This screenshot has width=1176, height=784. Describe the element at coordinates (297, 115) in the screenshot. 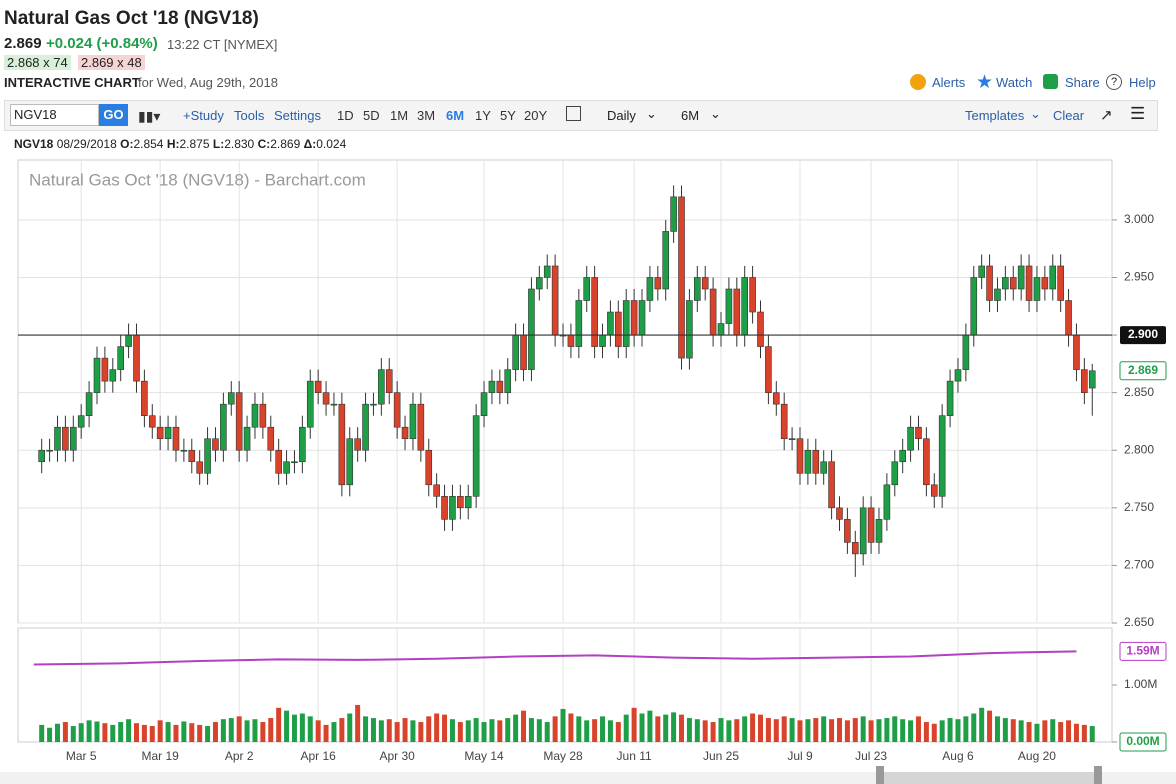

I see `settings-button: Settings` at that location.